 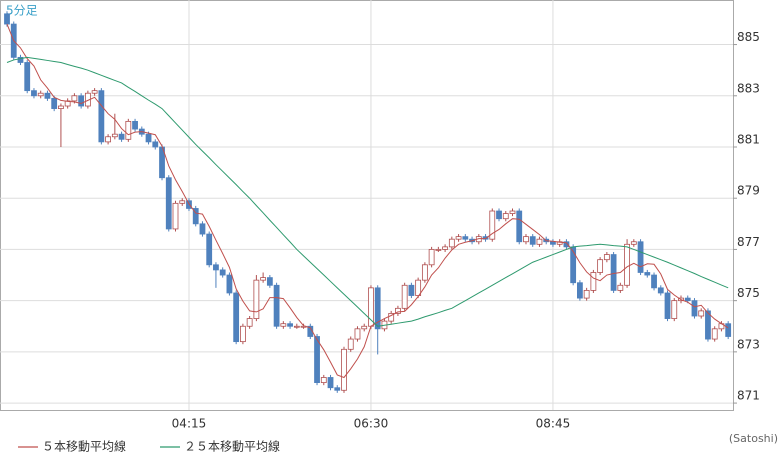 I want to click on y-tick-label: 877, so click(x=748, y=242).